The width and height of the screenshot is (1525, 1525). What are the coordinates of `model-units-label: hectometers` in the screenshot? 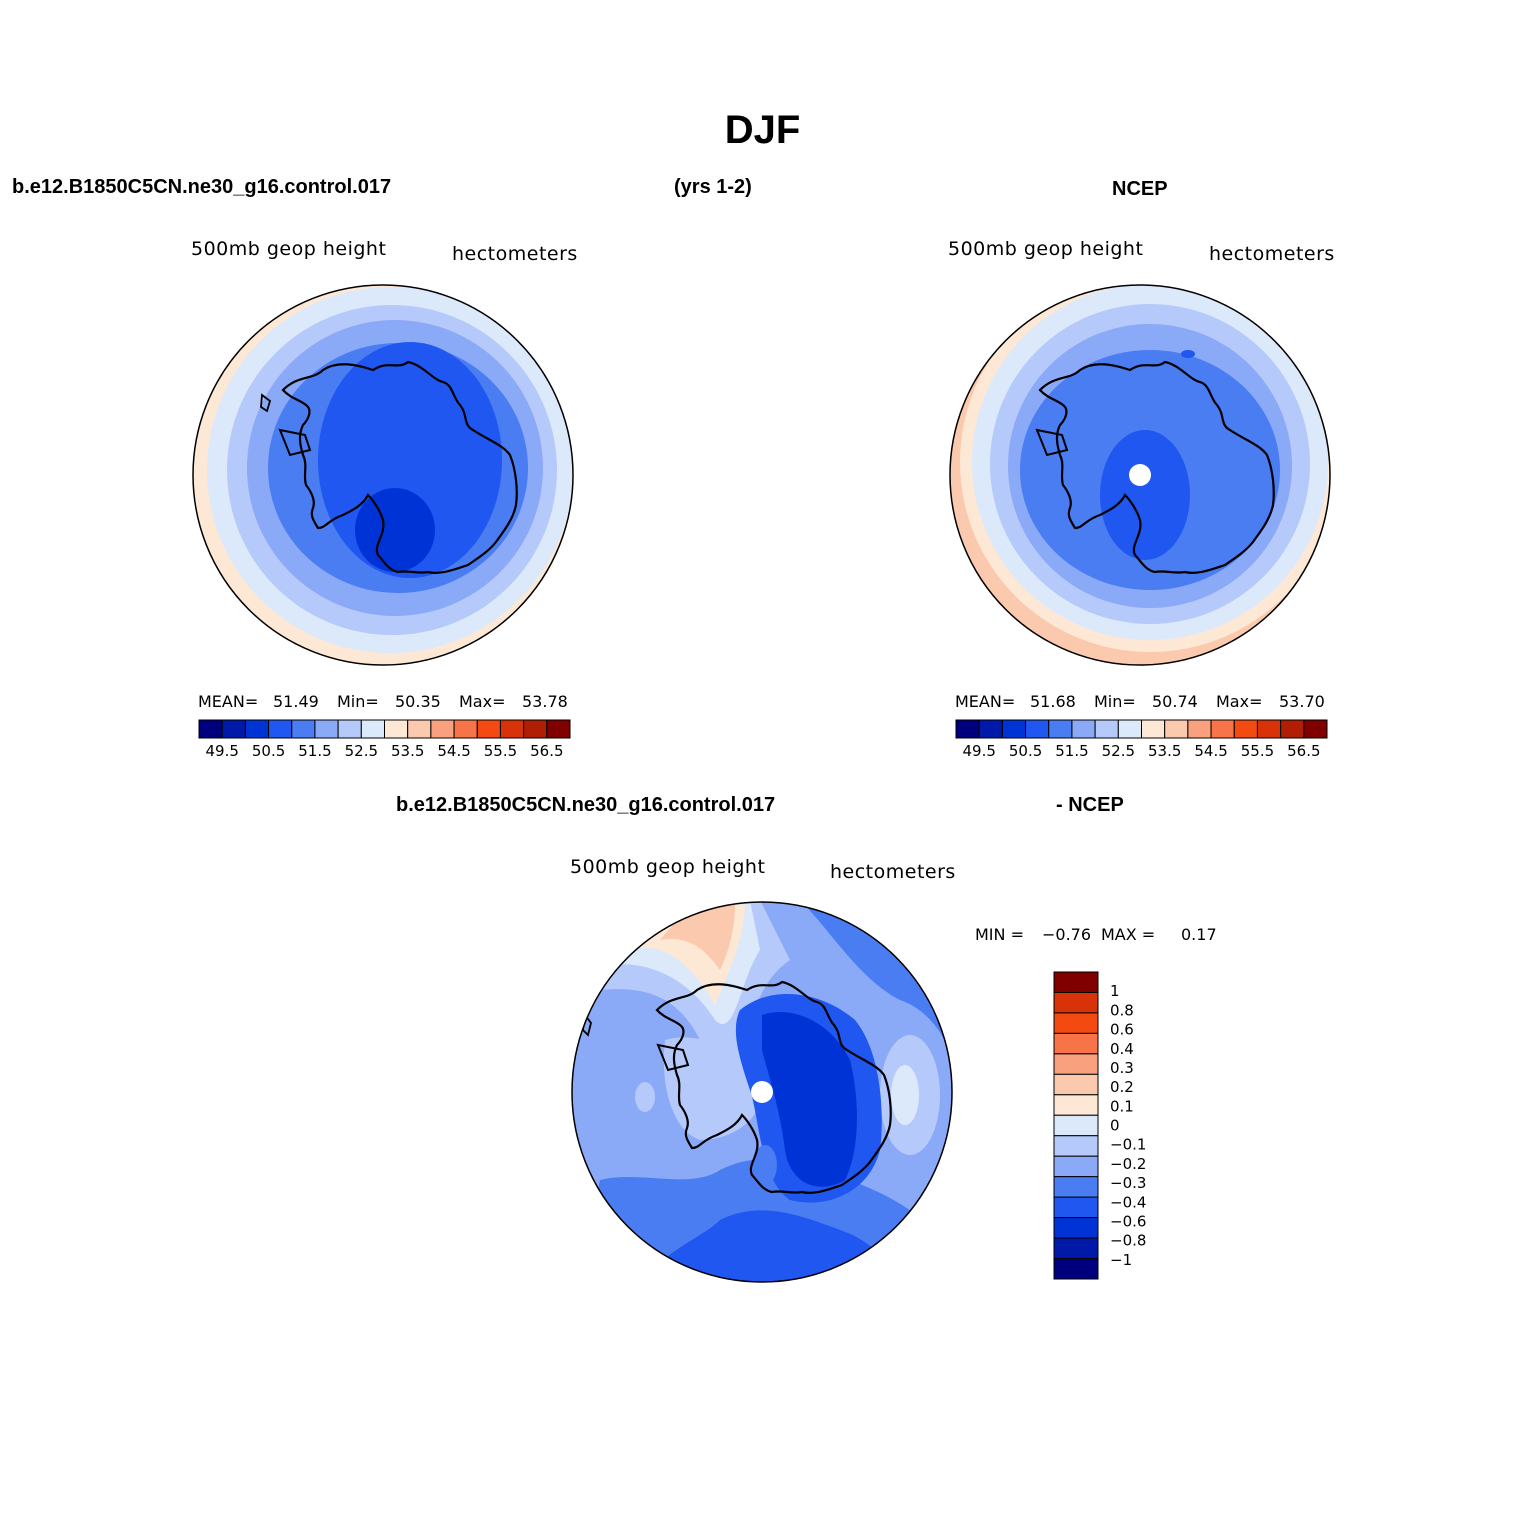 It's located at (515, 254).